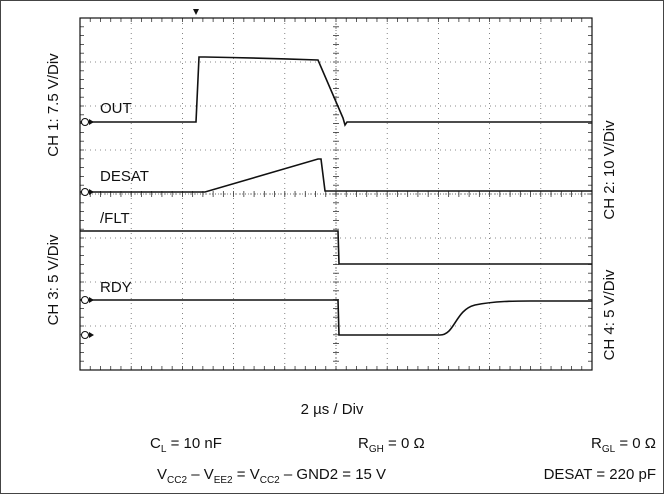  Describe the element at coordinates (87, 228) in the screenshot. I see `channel-markers` at that location.